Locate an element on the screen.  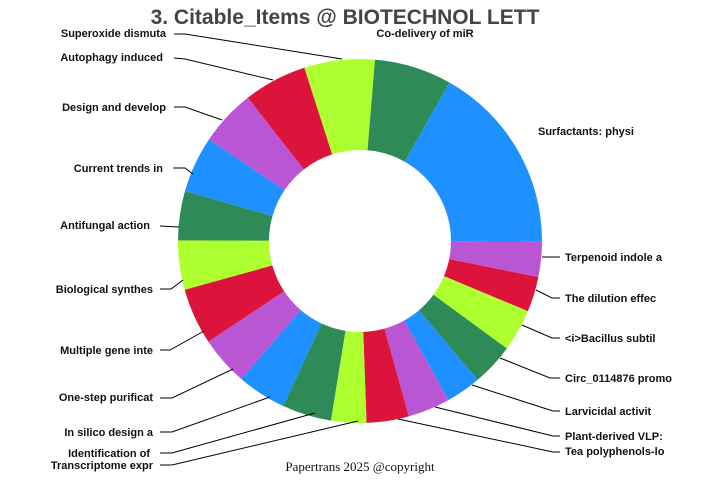
slice-label: Surfactants: physi is located at coordinates (586, 132).